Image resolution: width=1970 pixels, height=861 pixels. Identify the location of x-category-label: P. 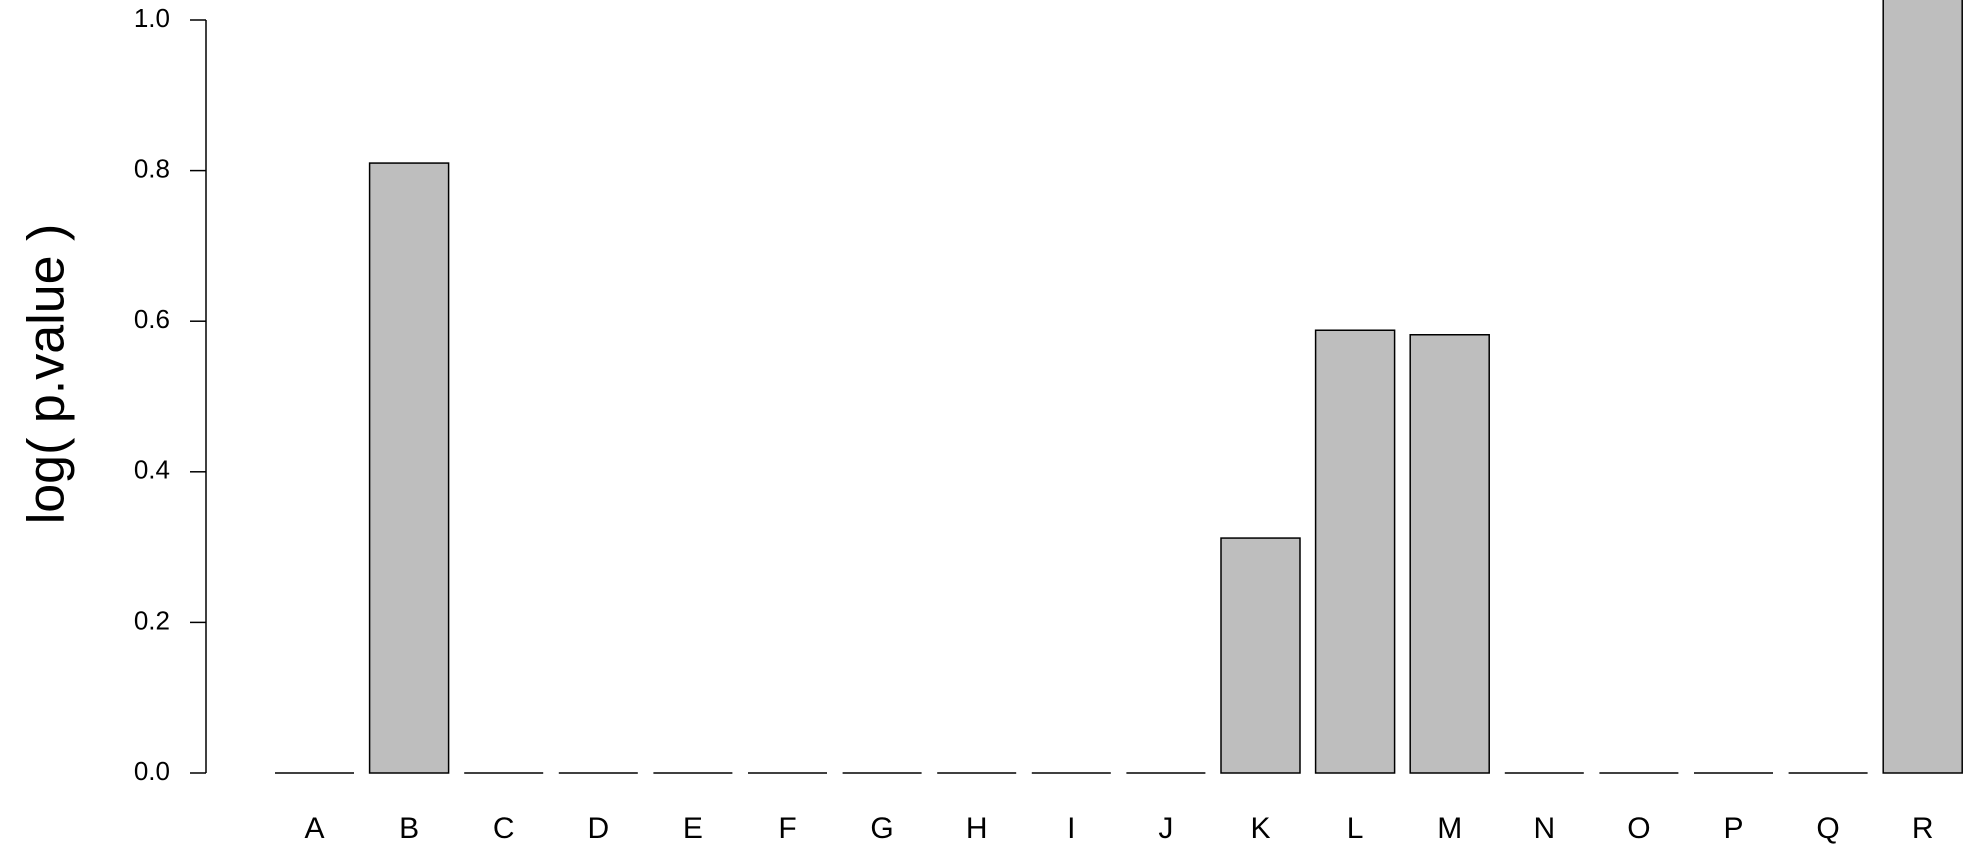
(1733, 828).